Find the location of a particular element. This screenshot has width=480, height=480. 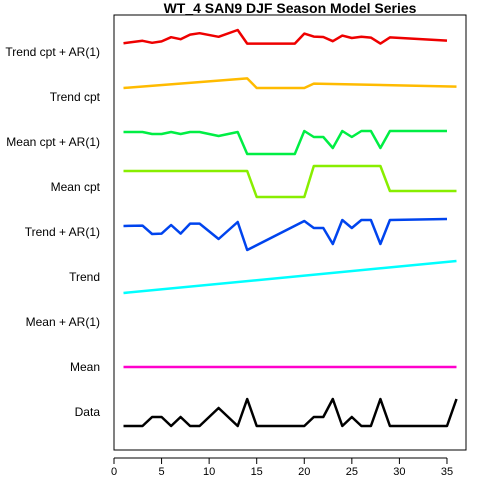

row-label-trend: Trend is located at coordinates (84, 277).